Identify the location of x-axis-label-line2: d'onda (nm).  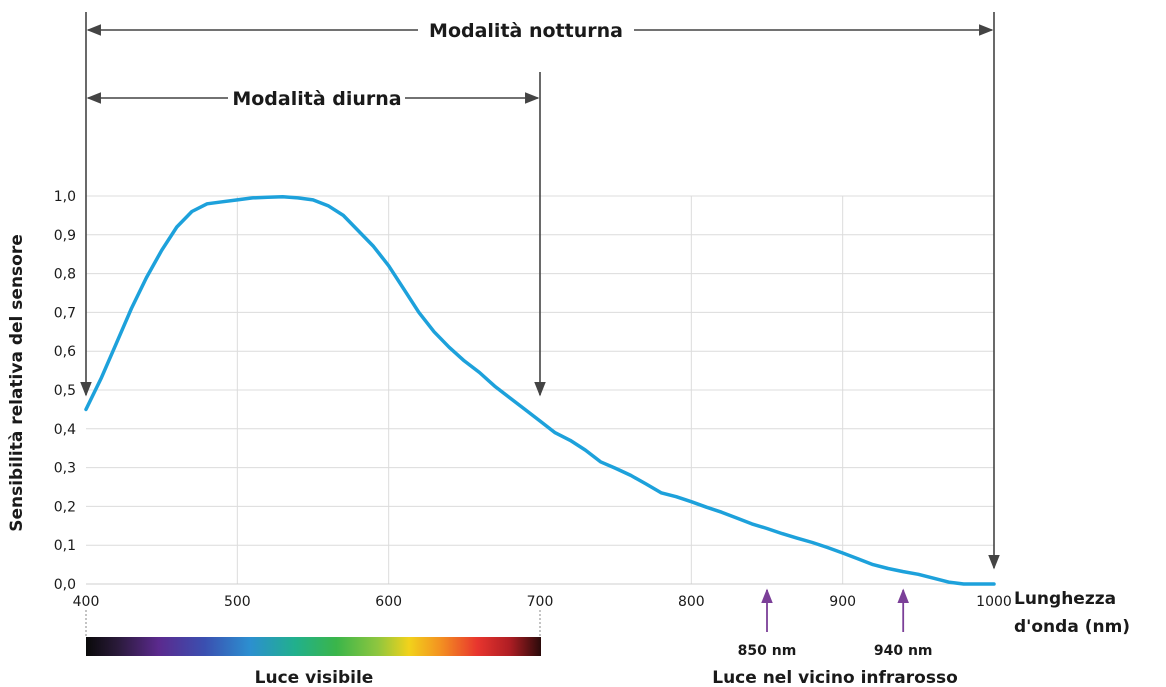
(1072, 627).